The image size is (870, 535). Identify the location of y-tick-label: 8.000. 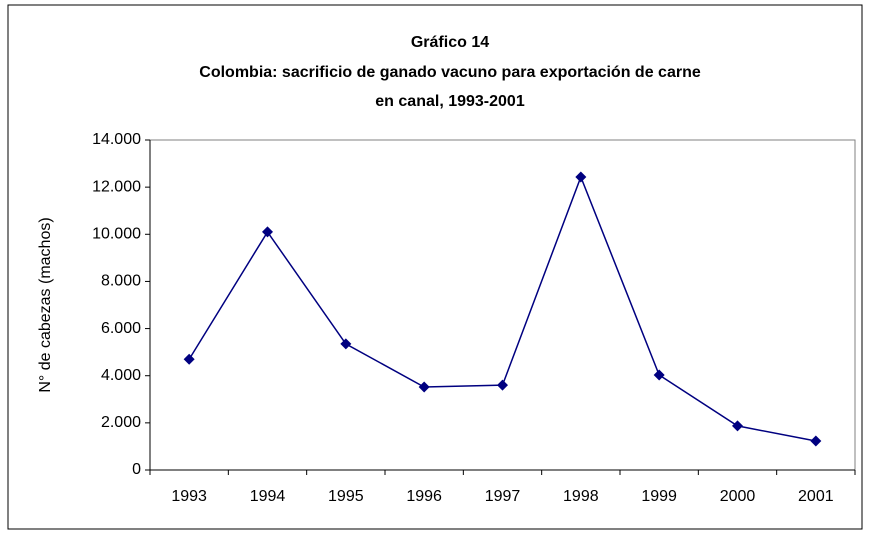
(121, 281).